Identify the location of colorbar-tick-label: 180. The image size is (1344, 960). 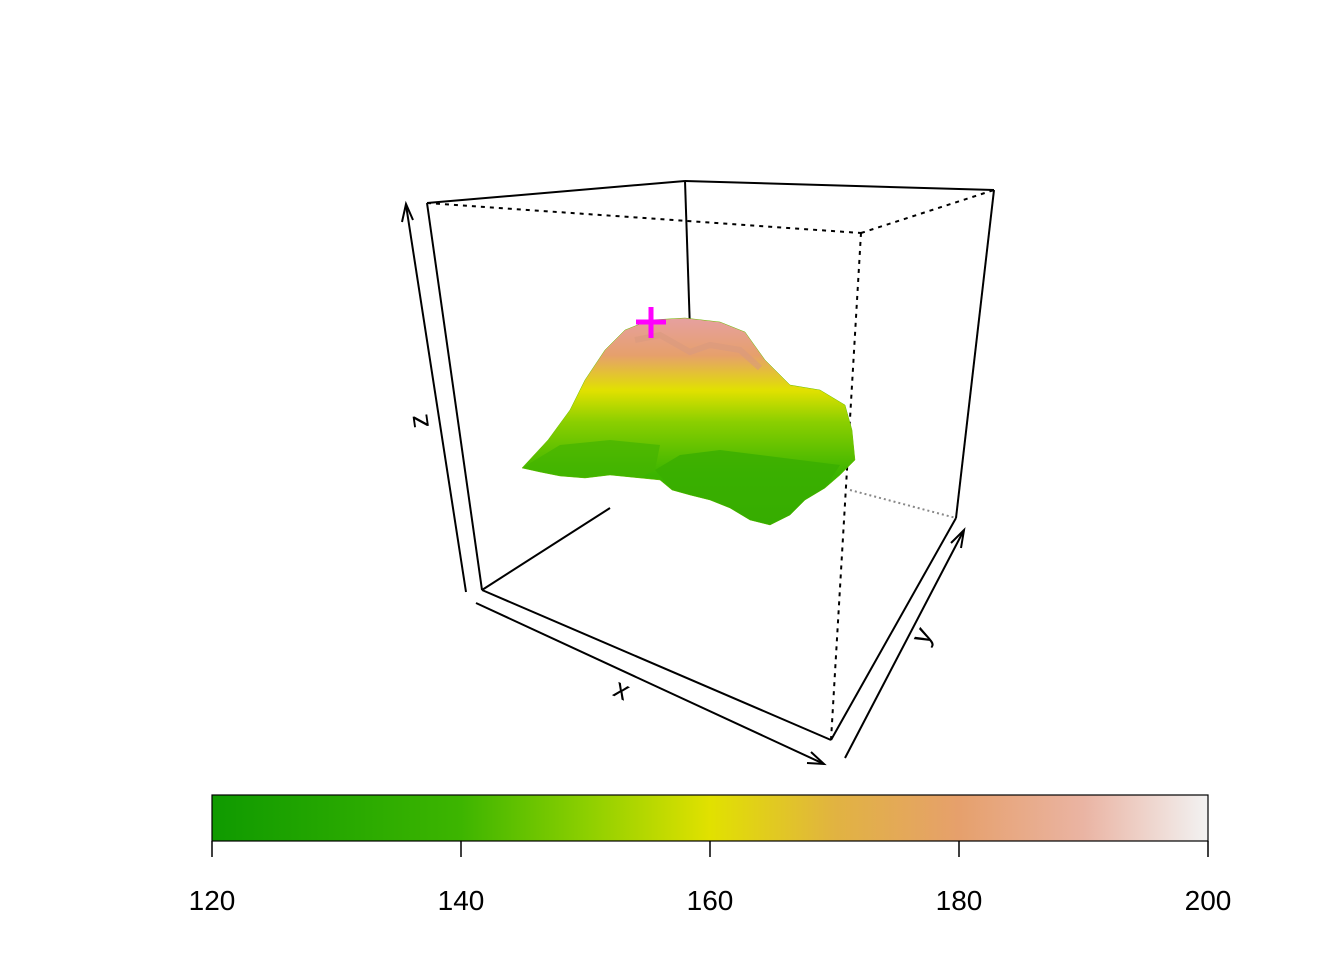
(959, 900).